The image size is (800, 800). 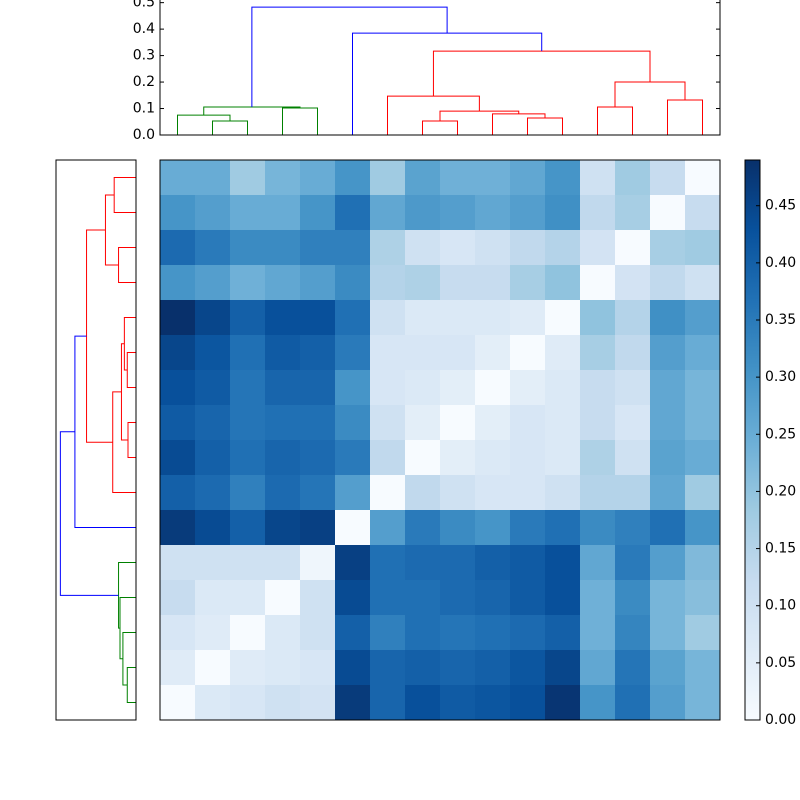 What do you see at coordinates (780, 606) in the screenshot?
I see `colorbar-tick-label: 0.10` at bounding box center [780, 606].